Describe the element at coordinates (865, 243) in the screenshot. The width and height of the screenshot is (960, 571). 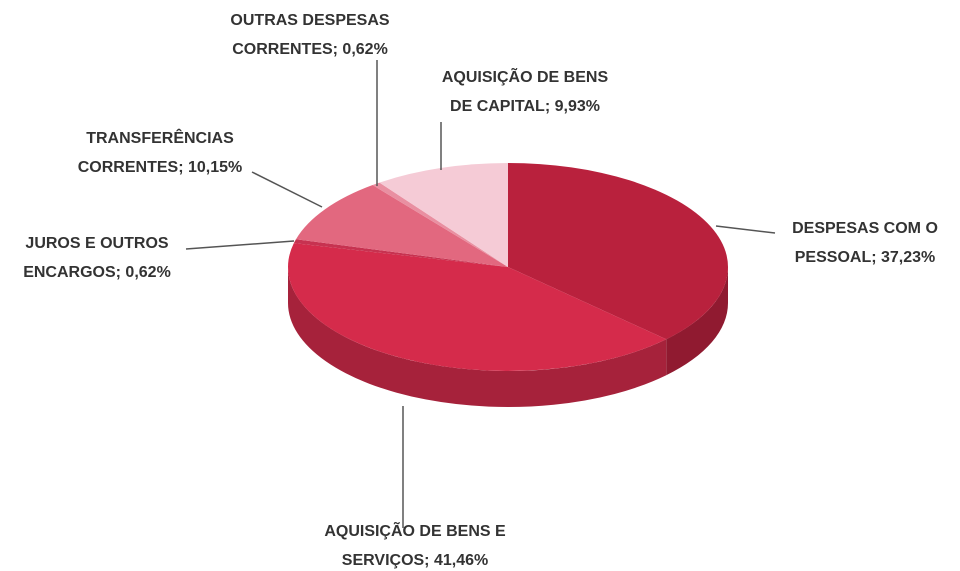
I see `data-label: DESPESAS COM O PESSOAL; 37,23%` at that location.